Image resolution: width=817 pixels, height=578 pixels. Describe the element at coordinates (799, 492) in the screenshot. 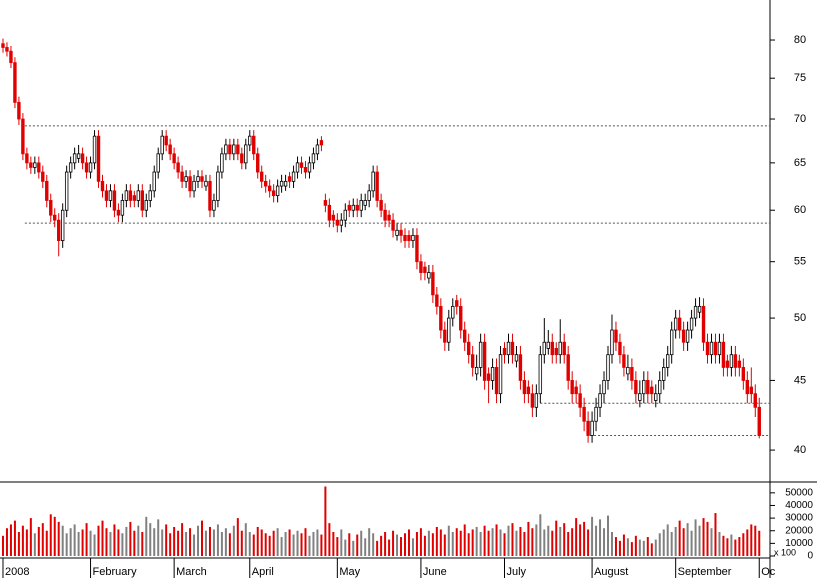

I see `volume-tick-label: 50000` at that location.